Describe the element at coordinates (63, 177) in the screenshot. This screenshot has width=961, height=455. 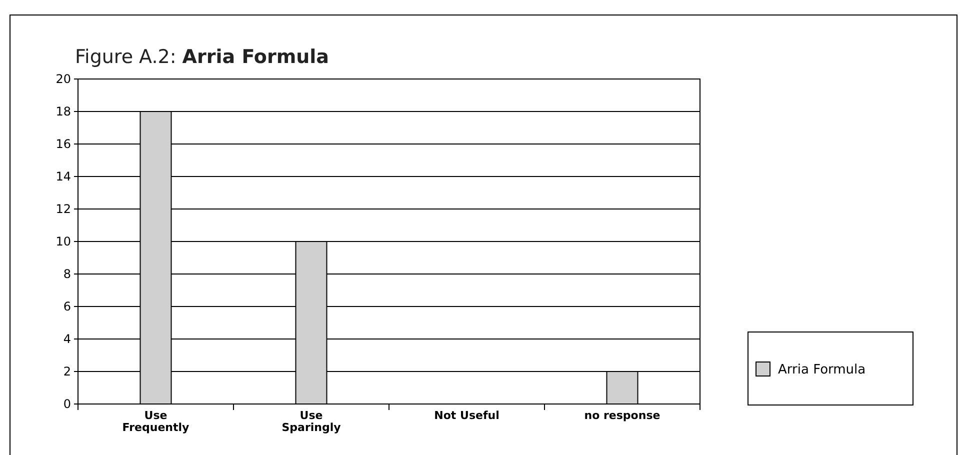
I see `y-tick-label: 14` at that location.